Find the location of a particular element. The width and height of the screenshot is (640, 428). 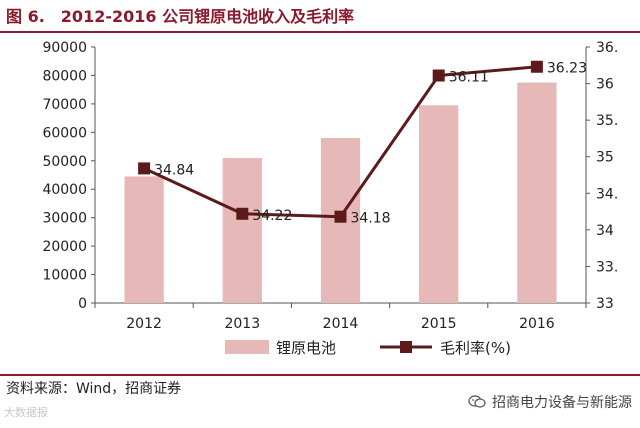

figure-header: 图 6. 2012-2016 公司锂原电池收入及毛利率 is located at coordinates (320, 15).